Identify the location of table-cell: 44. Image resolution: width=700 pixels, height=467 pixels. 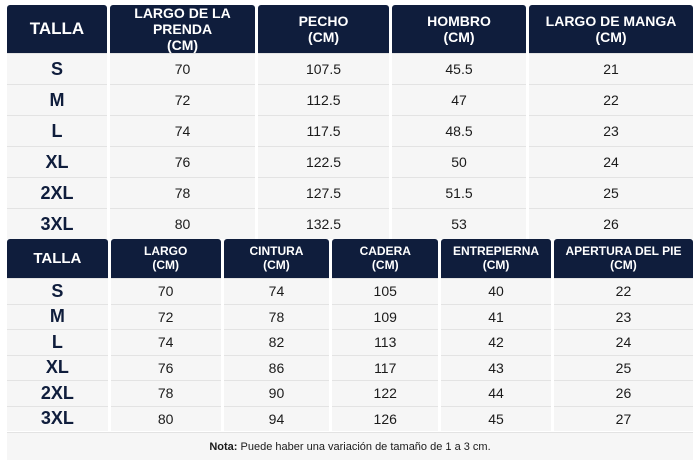
(496, 393).